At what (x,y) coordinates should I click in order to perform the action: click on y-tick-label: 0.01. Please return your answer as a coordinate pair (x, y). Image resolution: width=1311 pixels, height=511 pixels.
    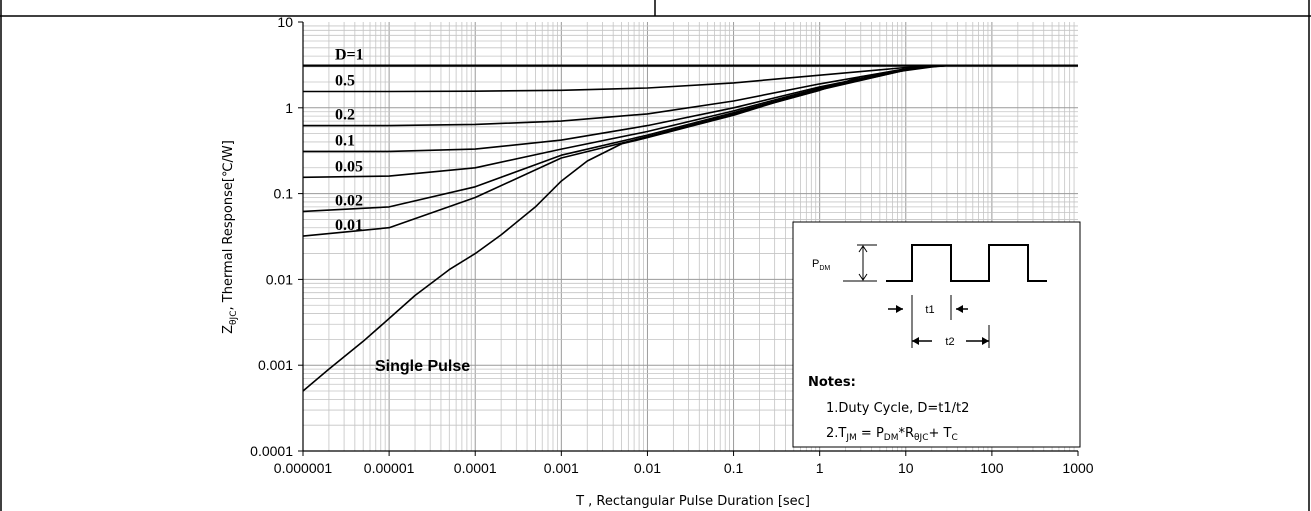
    Looking at the image, I should click on (279, 279).